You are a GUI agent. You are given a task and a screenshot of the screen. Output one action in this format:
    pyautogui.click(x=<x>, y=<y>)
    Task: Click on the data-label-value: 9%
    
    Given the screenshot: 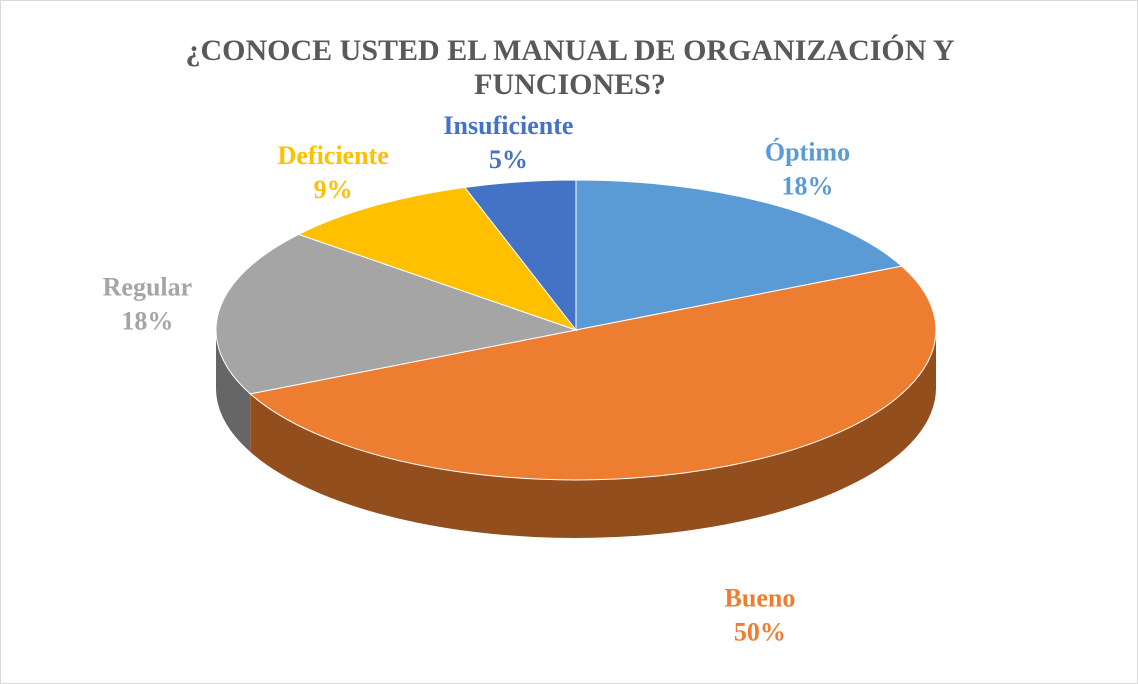 What is the action you would take?
    pyautogui.click(x=333, y=189)
    